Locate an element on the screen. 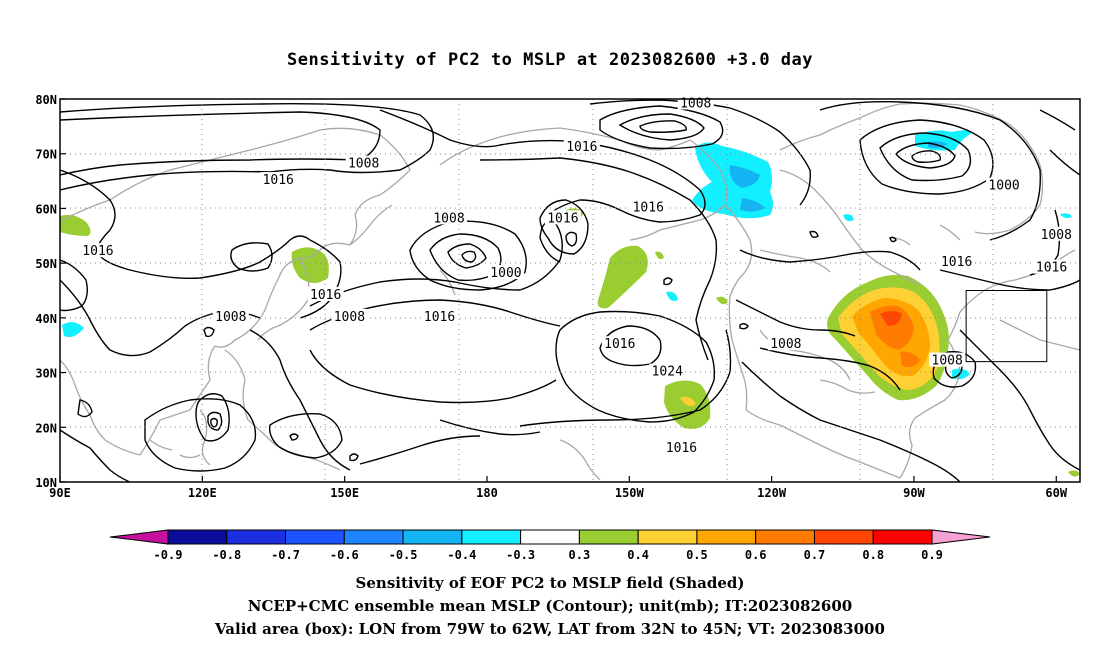 The height and width of the screenshot is (650, 1100). lon-tick-label: 90E is located at coordinates (60, 493).